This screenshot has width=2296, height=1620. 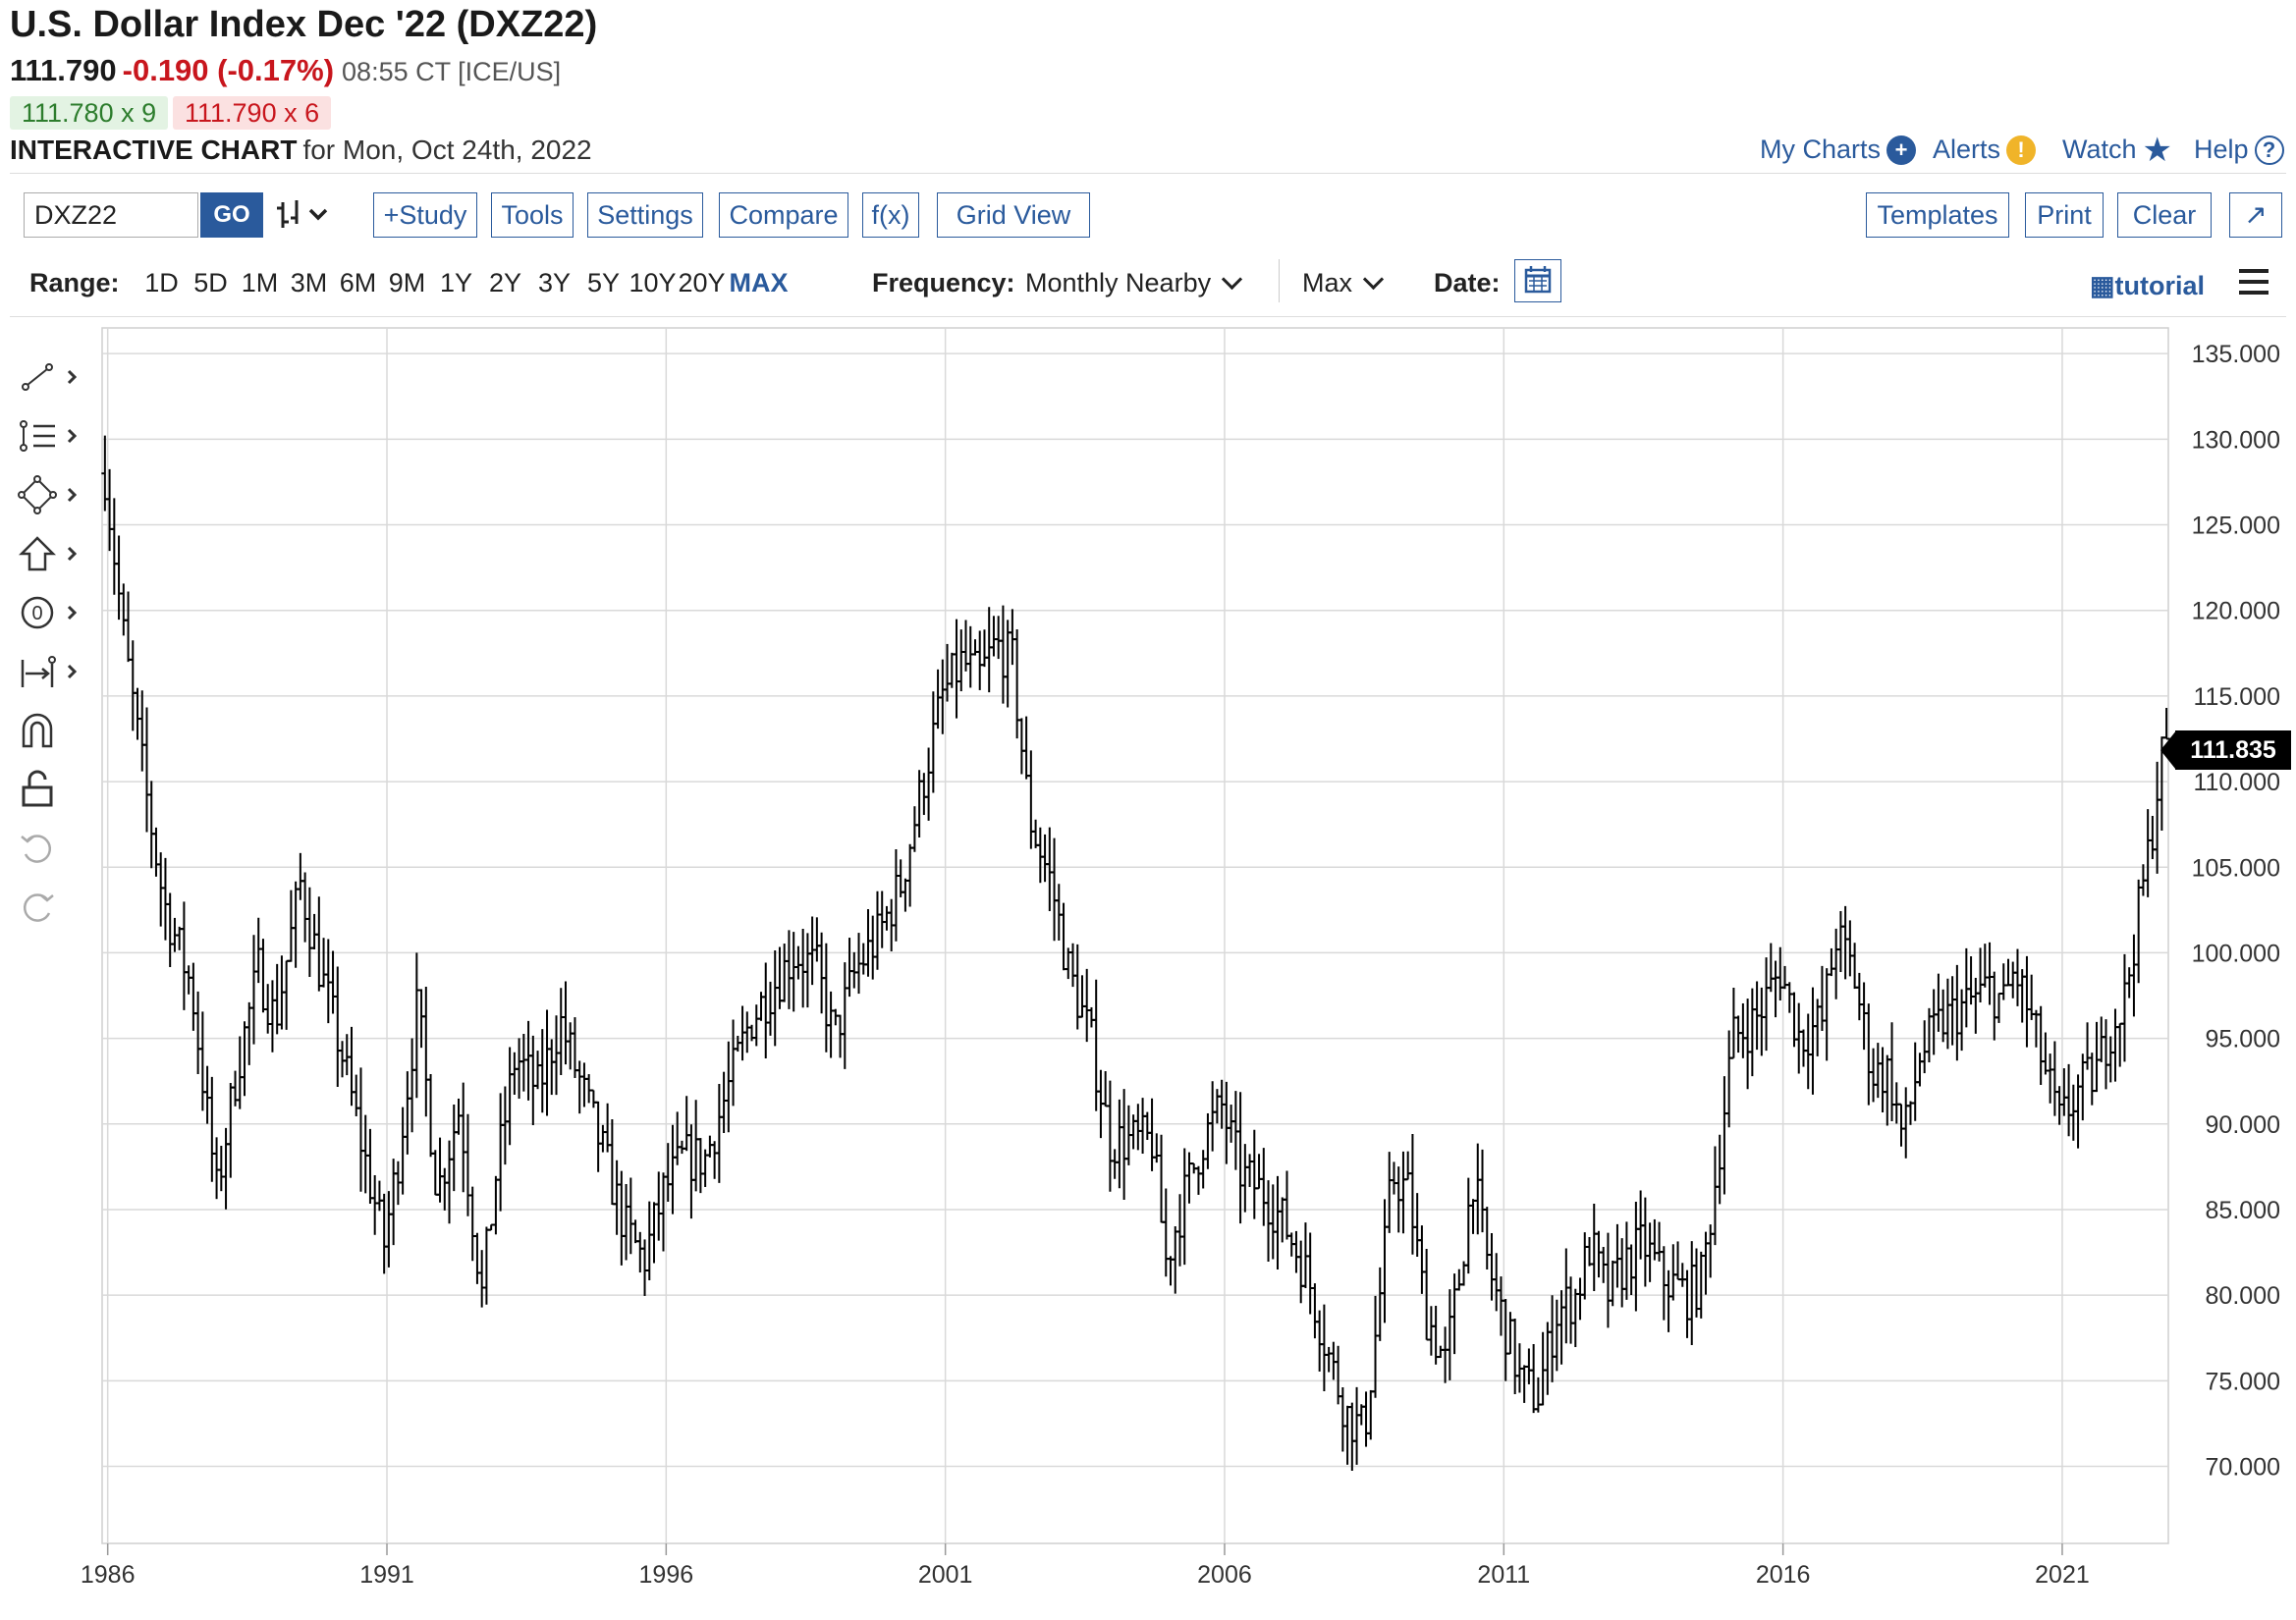 What do you see at coordinates (1821, 149) in the screenshot?
I see `my-charts-label: My Charts` at bounding box center [1821, 149].